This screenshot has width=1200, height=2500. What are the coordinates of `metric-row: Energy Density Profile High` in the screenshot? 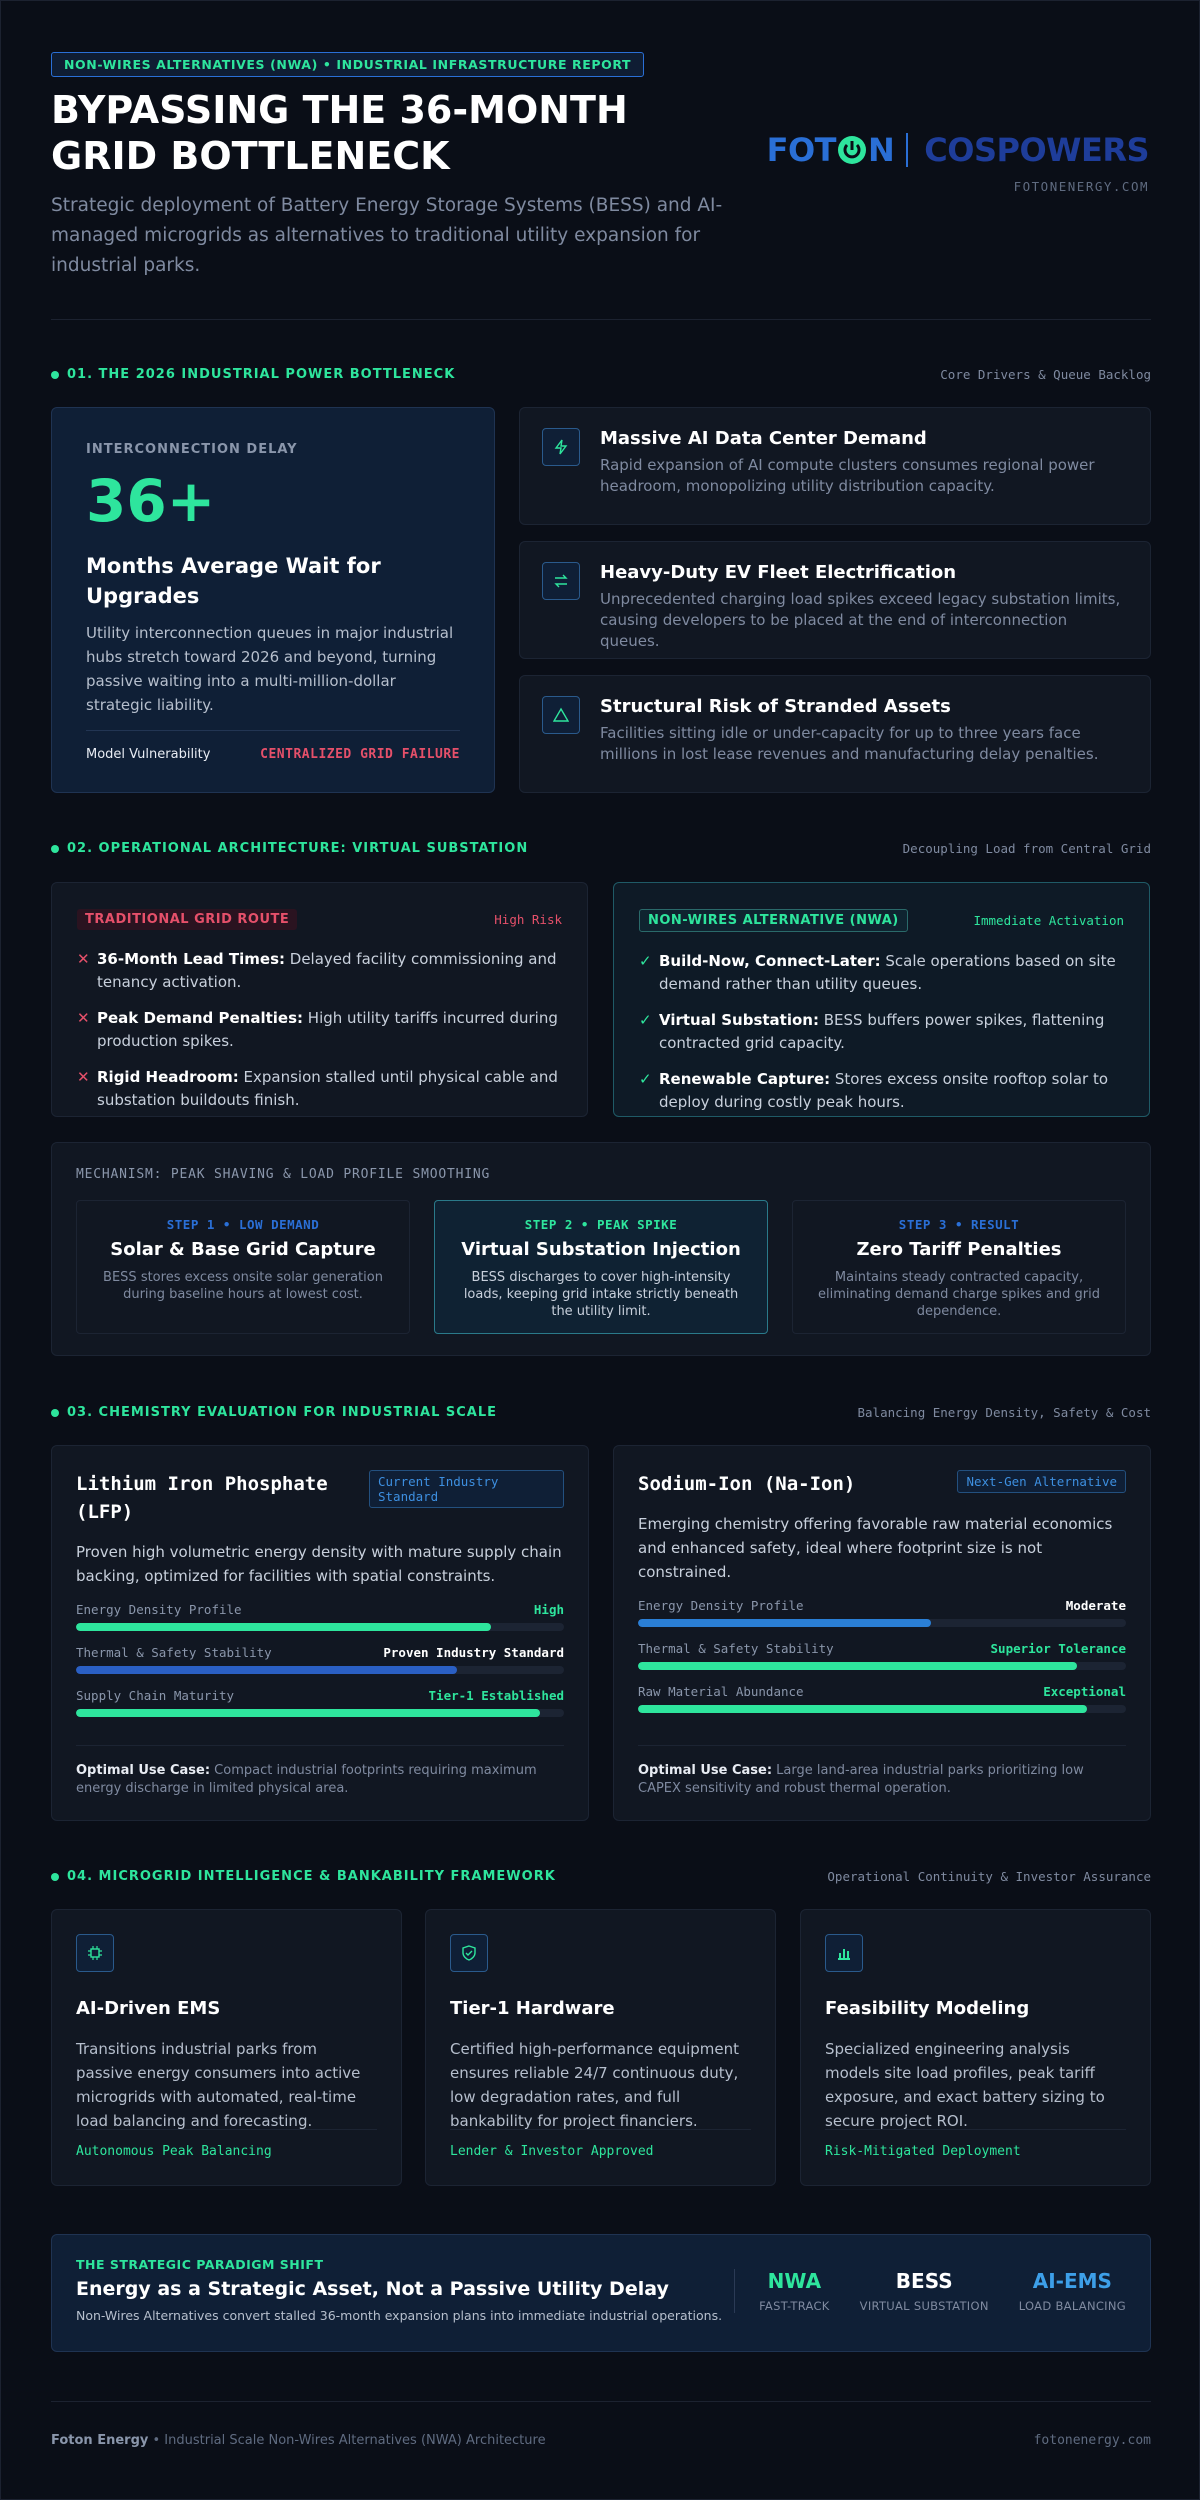 It's located at (320, 1609).